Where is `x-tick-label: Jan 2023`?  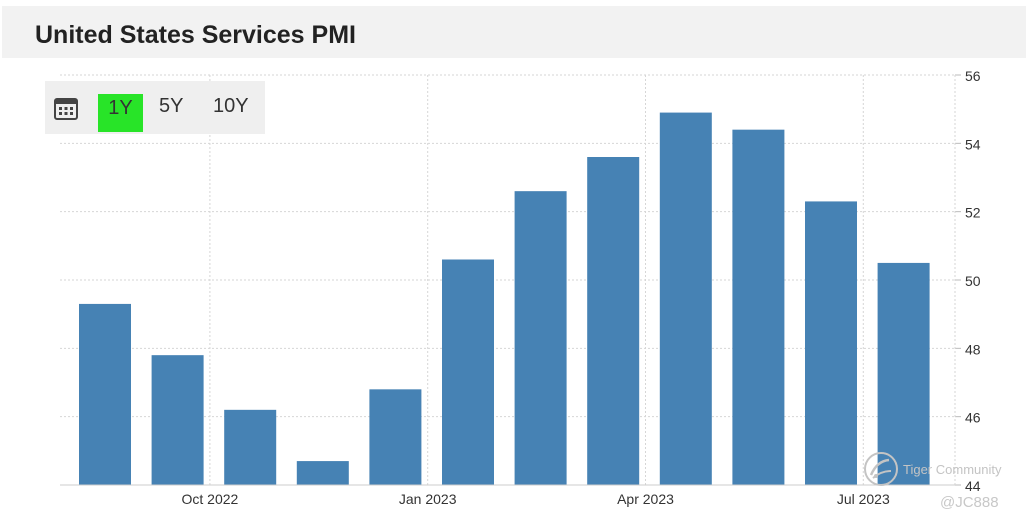
x-tick-label: Jan 2023 is located at coordinates (428, 499).